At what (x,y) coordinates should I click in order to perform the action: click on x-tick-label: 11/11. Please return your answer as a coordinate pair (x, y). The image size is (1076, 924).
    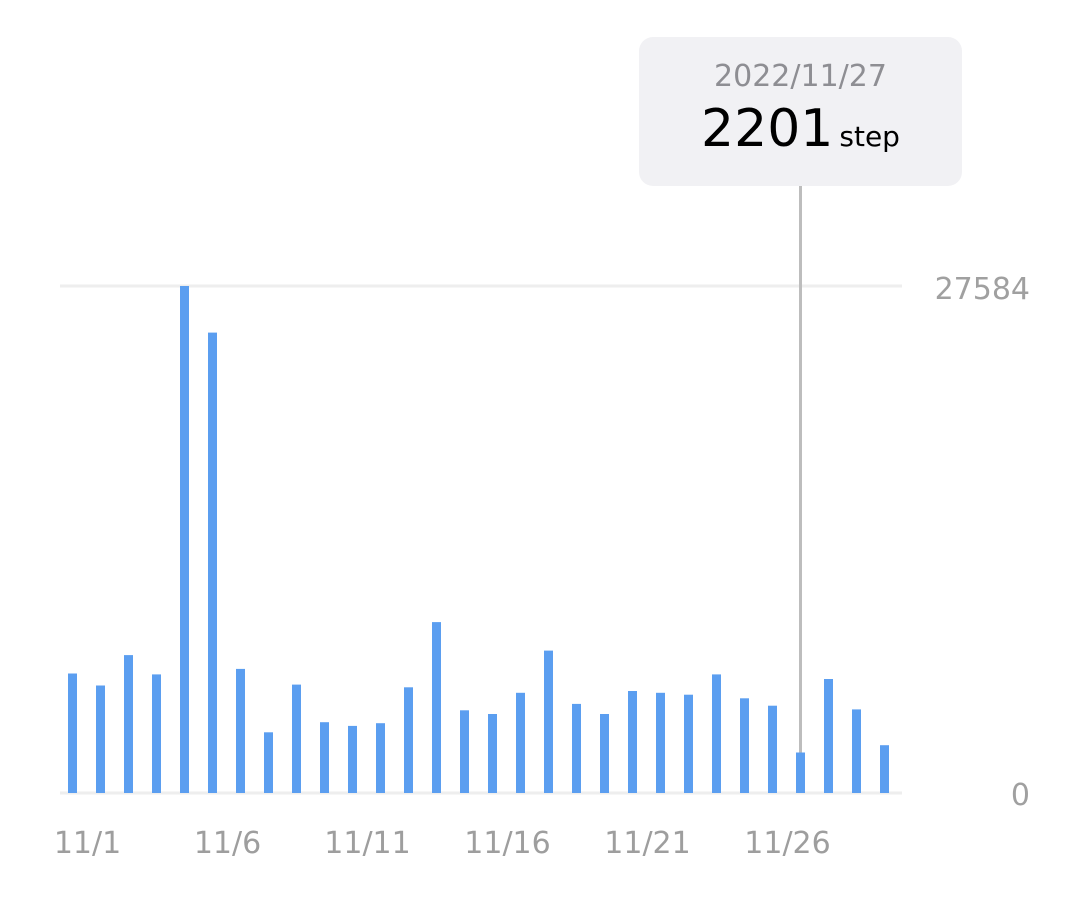
    Looking at the image, I should click on (367, 843).